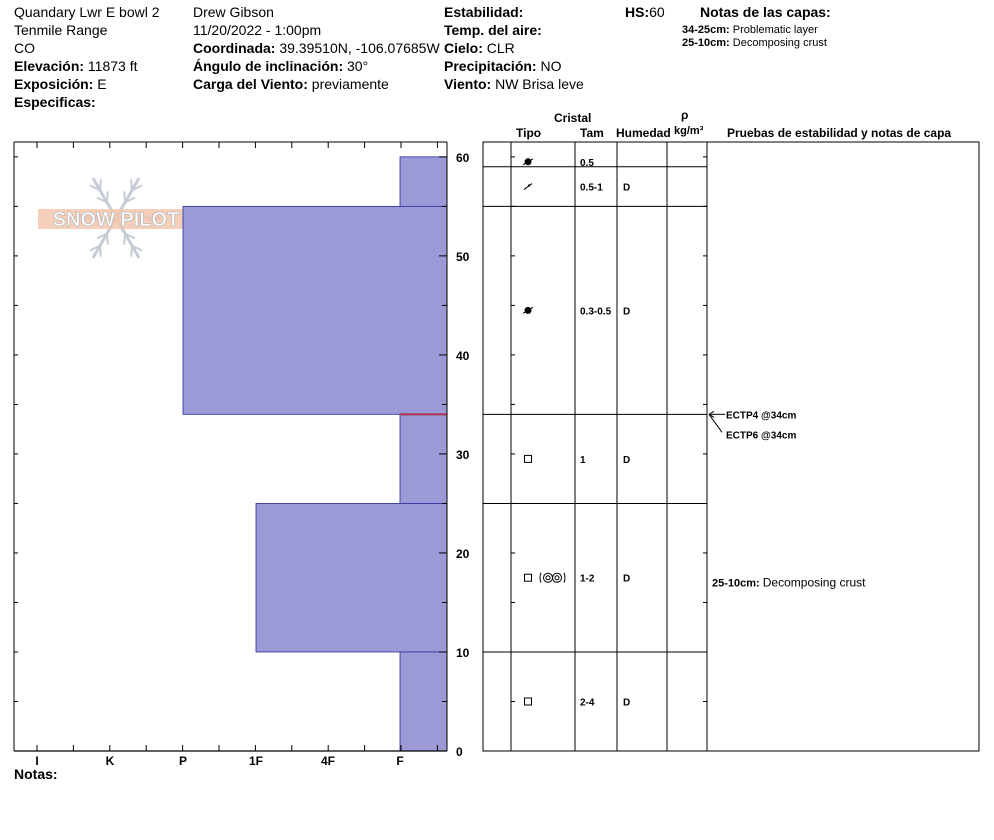 Image resolution: width=994 pixels, height=840 pixels. I want to click on mountain-range: Tenmile Range, so click(61, 30).